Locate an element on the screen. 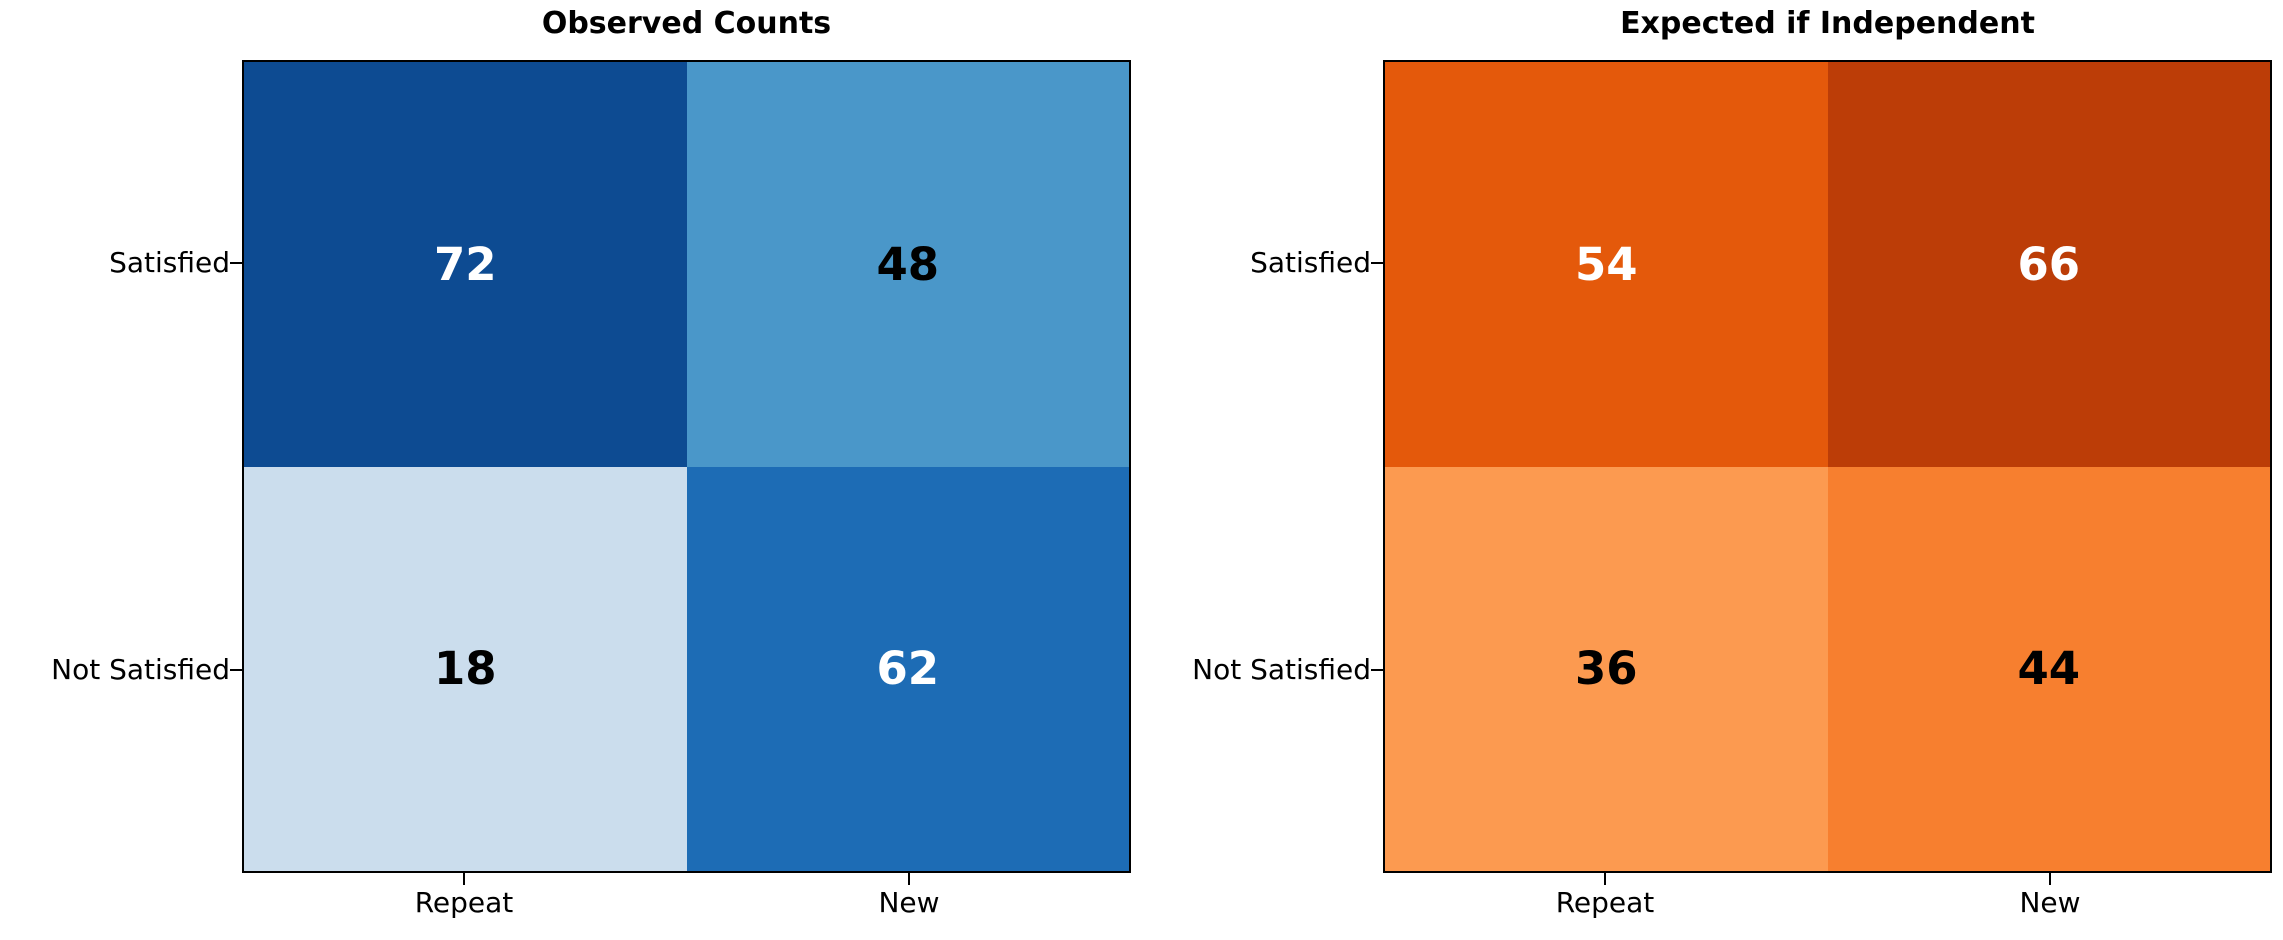 The height and width of the screenshot is (940, 2283). chart-title-expected: Expected if Independent is located at coordinates (1827, 23).